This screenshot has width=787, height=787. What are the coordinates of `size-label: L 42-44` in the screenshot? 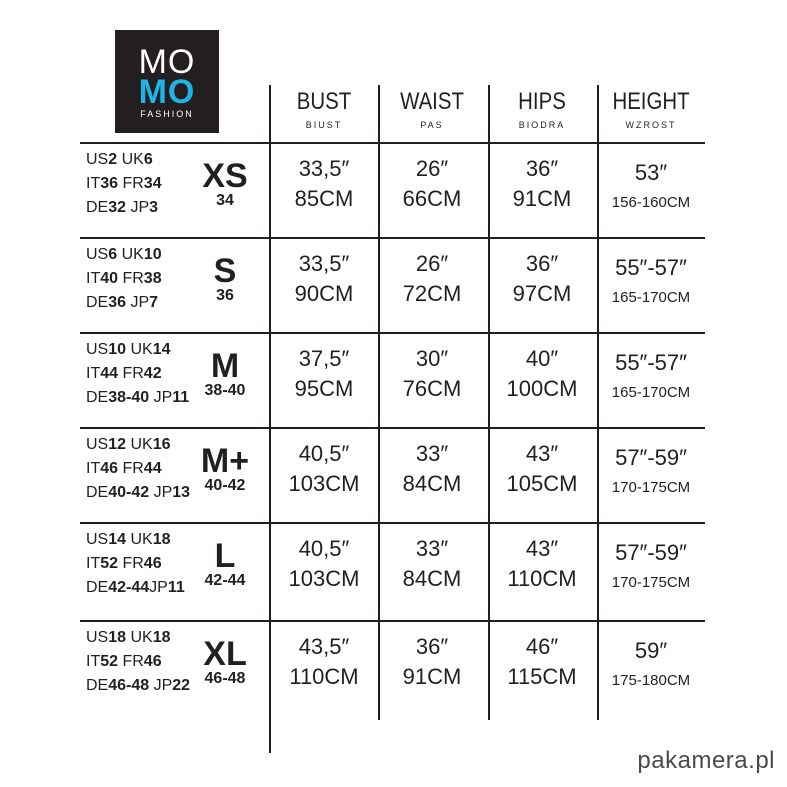 It's located at (225, 563).